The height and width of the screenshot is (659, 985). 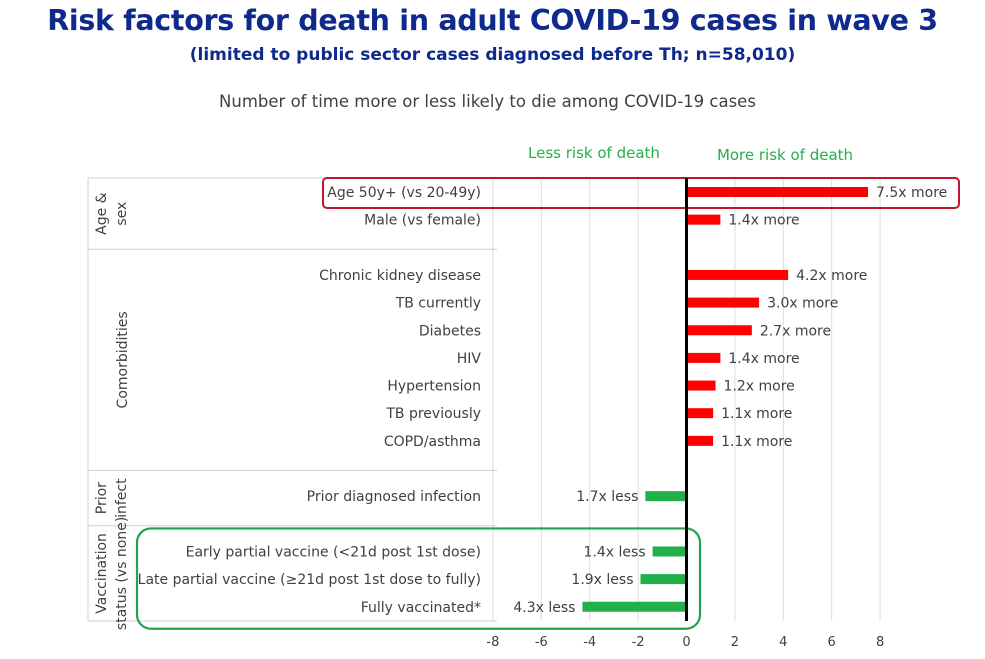 What do you see at coordinates (112, 213) in the screenshot?
I see `group-label: Age & sex` at bounding box center [112, 213].